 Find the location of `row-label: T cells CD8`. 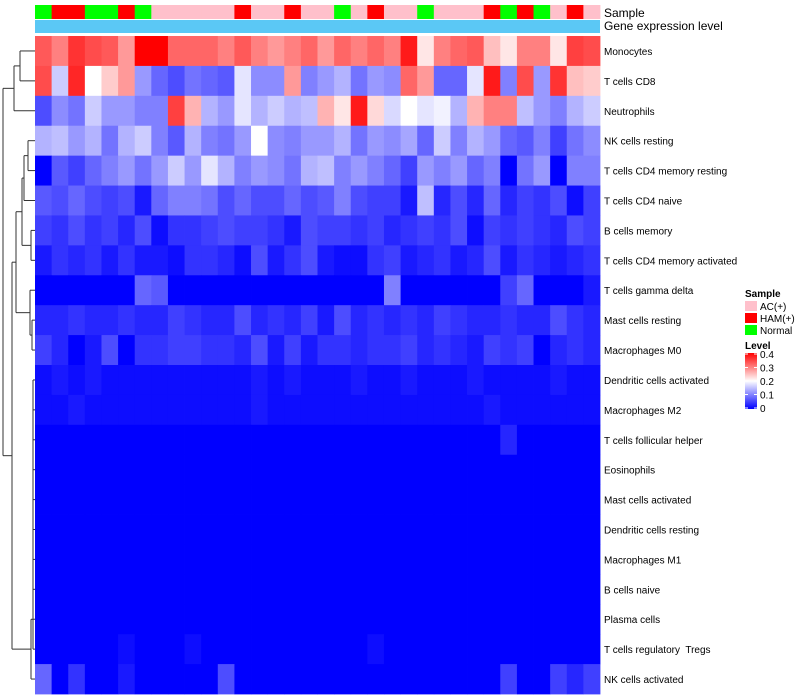

row-label: T cells CD8 is located at coordinates (630, 82).